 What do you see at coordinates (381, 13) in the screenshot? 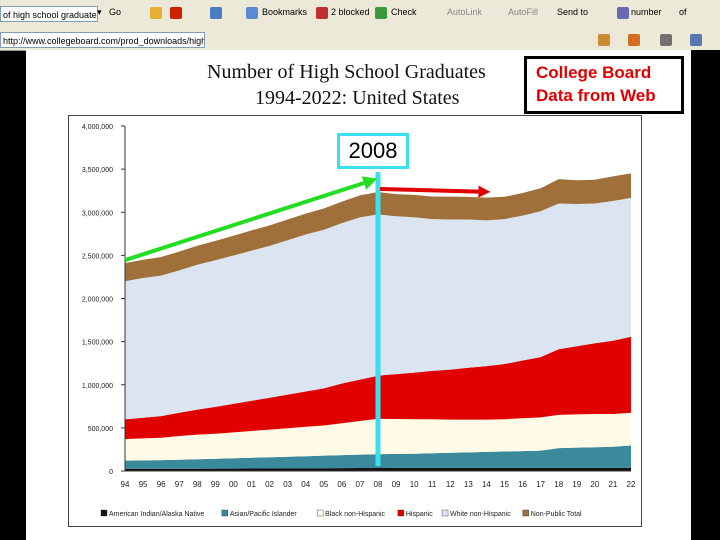
I see `spellcheck-icon` at bounding box center [381, 13].